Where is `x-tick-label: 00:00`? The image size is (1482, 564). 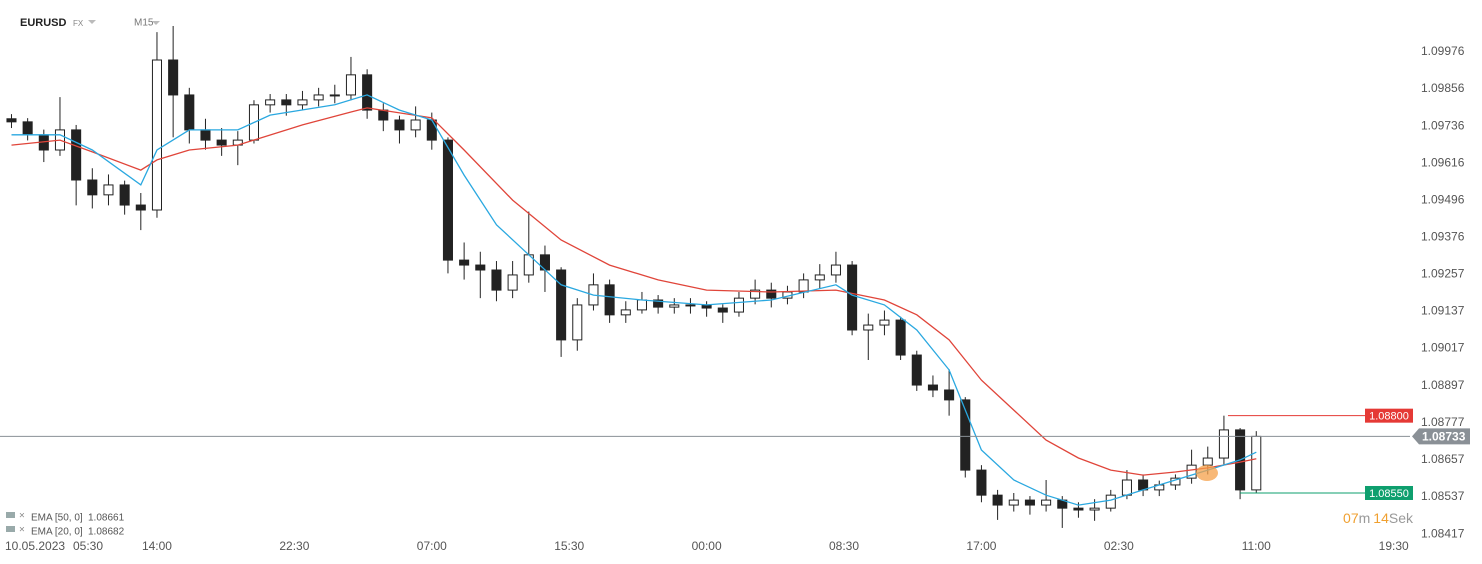 x-tick-label: 00:00 is located at coordinates (707, 546).